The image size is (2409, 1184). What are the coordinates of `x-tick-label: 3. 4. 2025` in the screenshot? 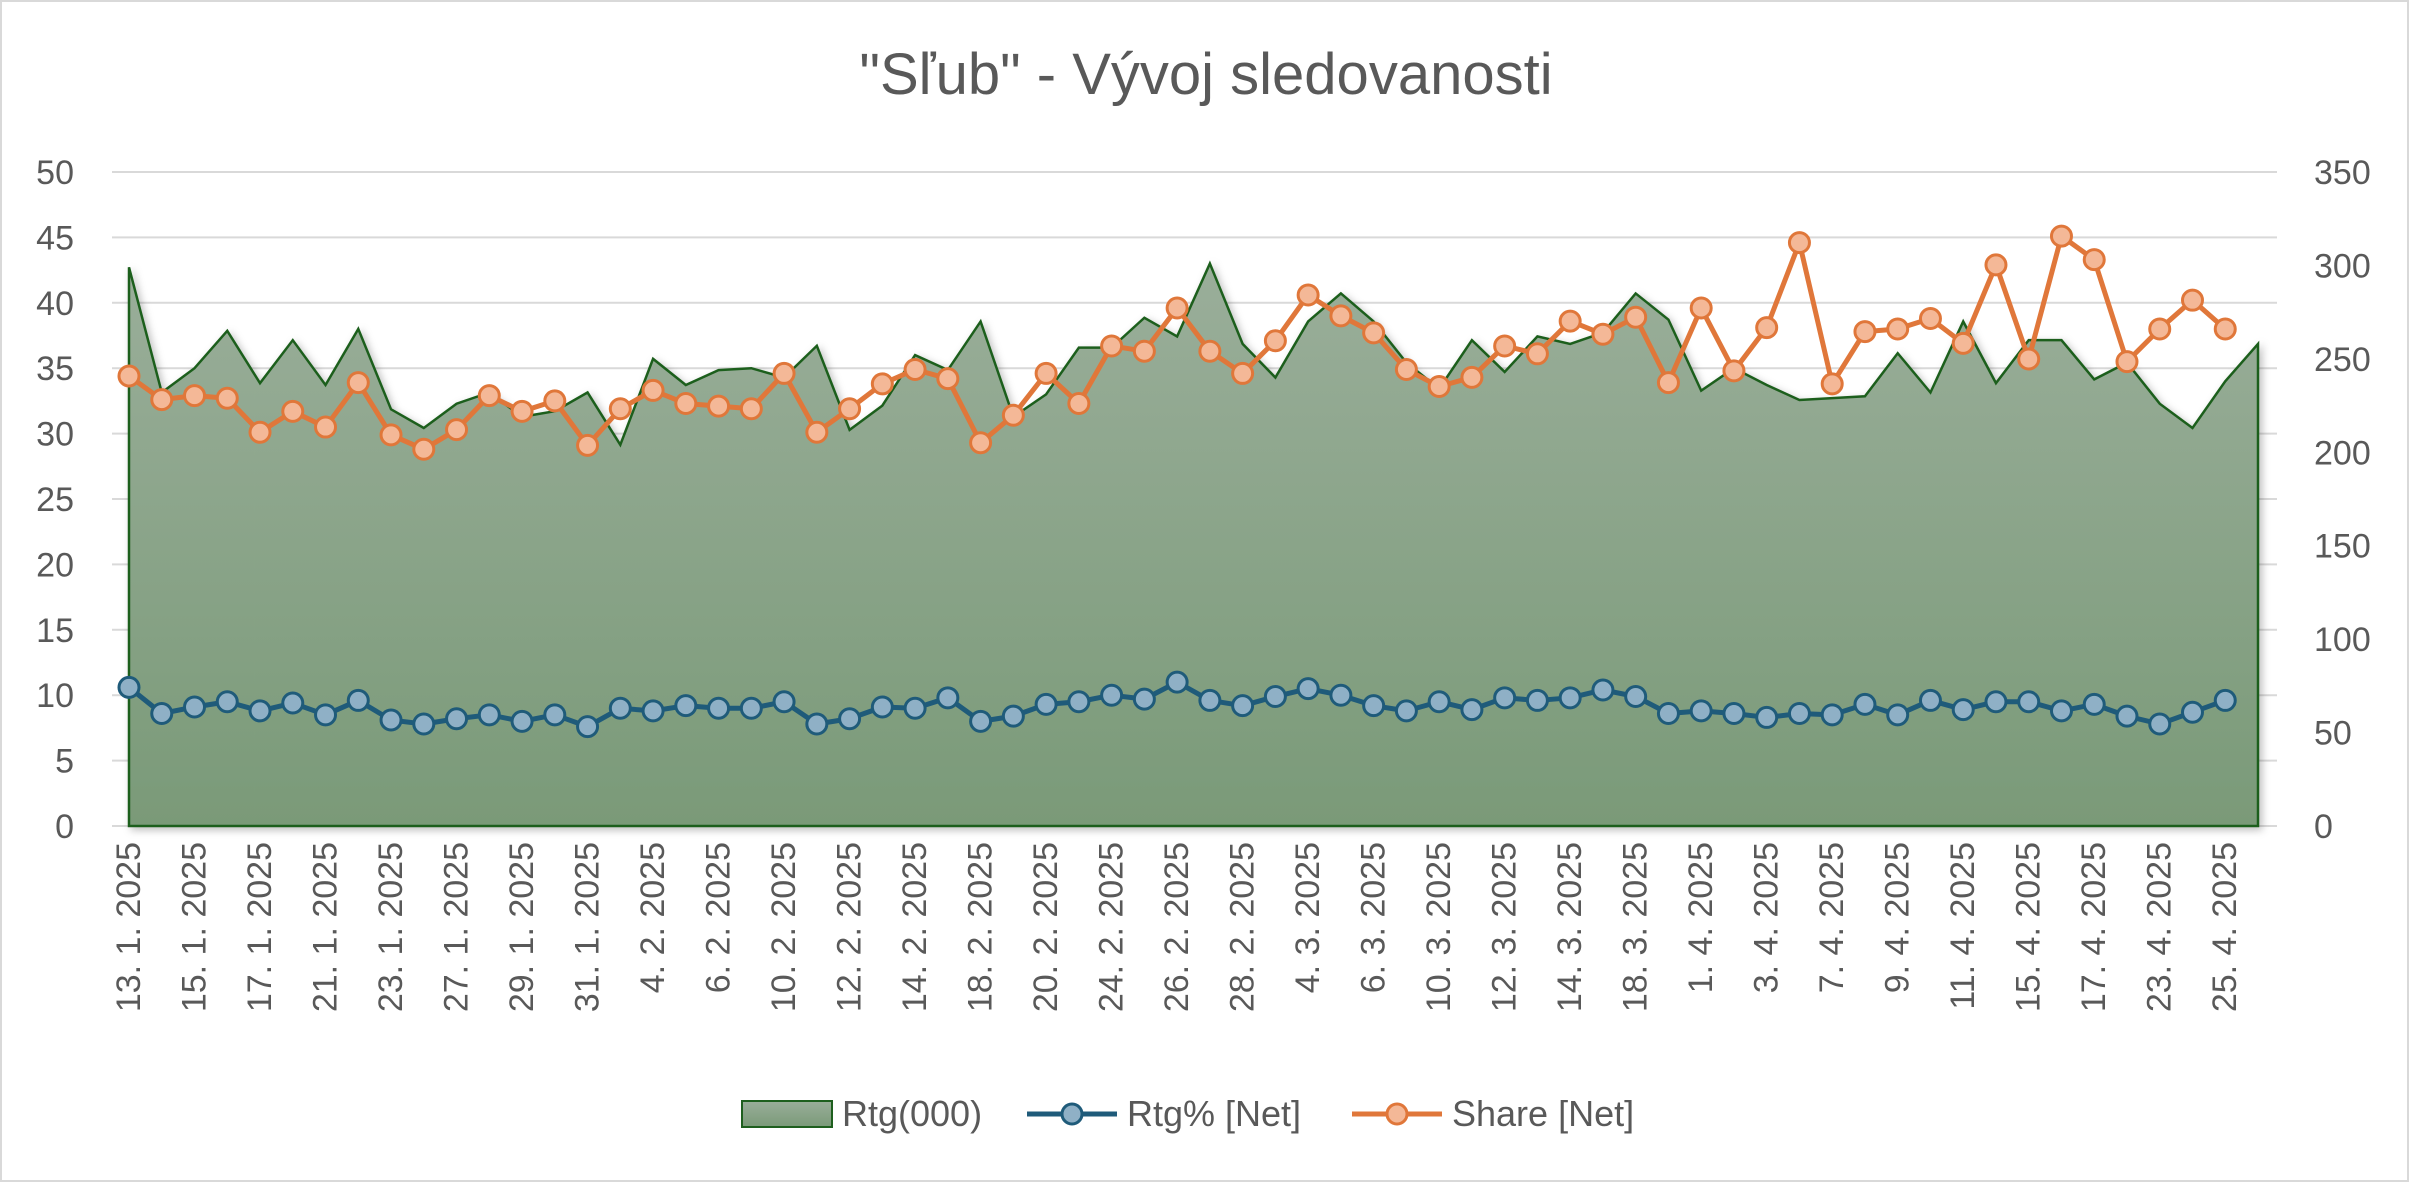 It's located at (1767, 917).